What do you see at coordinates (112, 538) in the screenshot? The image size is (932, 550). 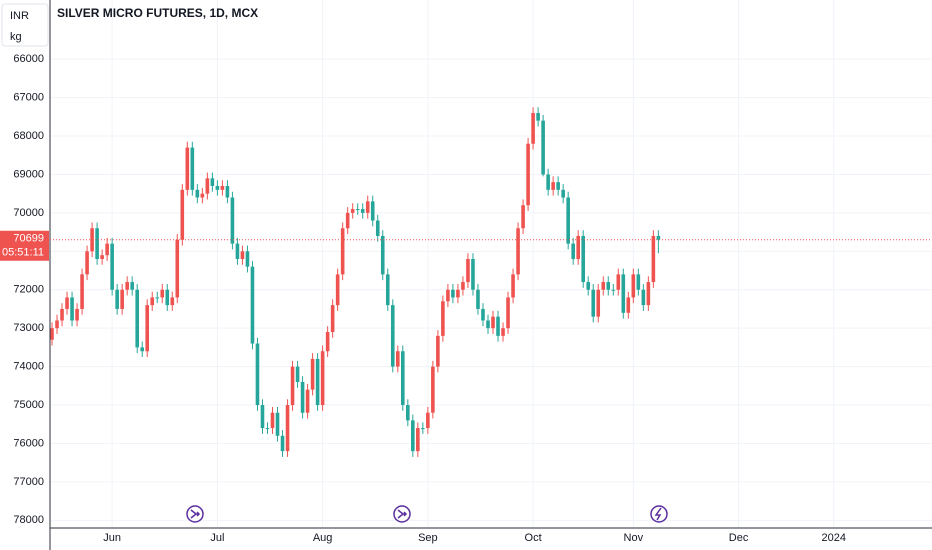 I see `x-tick-label: Jun` at bounding box center [112, 538].